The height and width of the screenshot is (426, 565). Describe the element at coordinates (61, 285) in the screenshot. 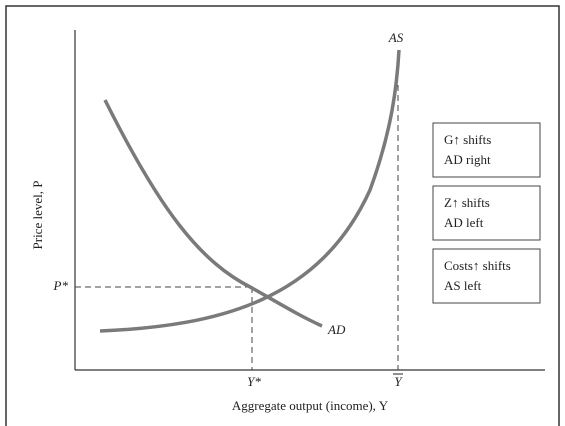

I see `p-star-label: P*` at that location.